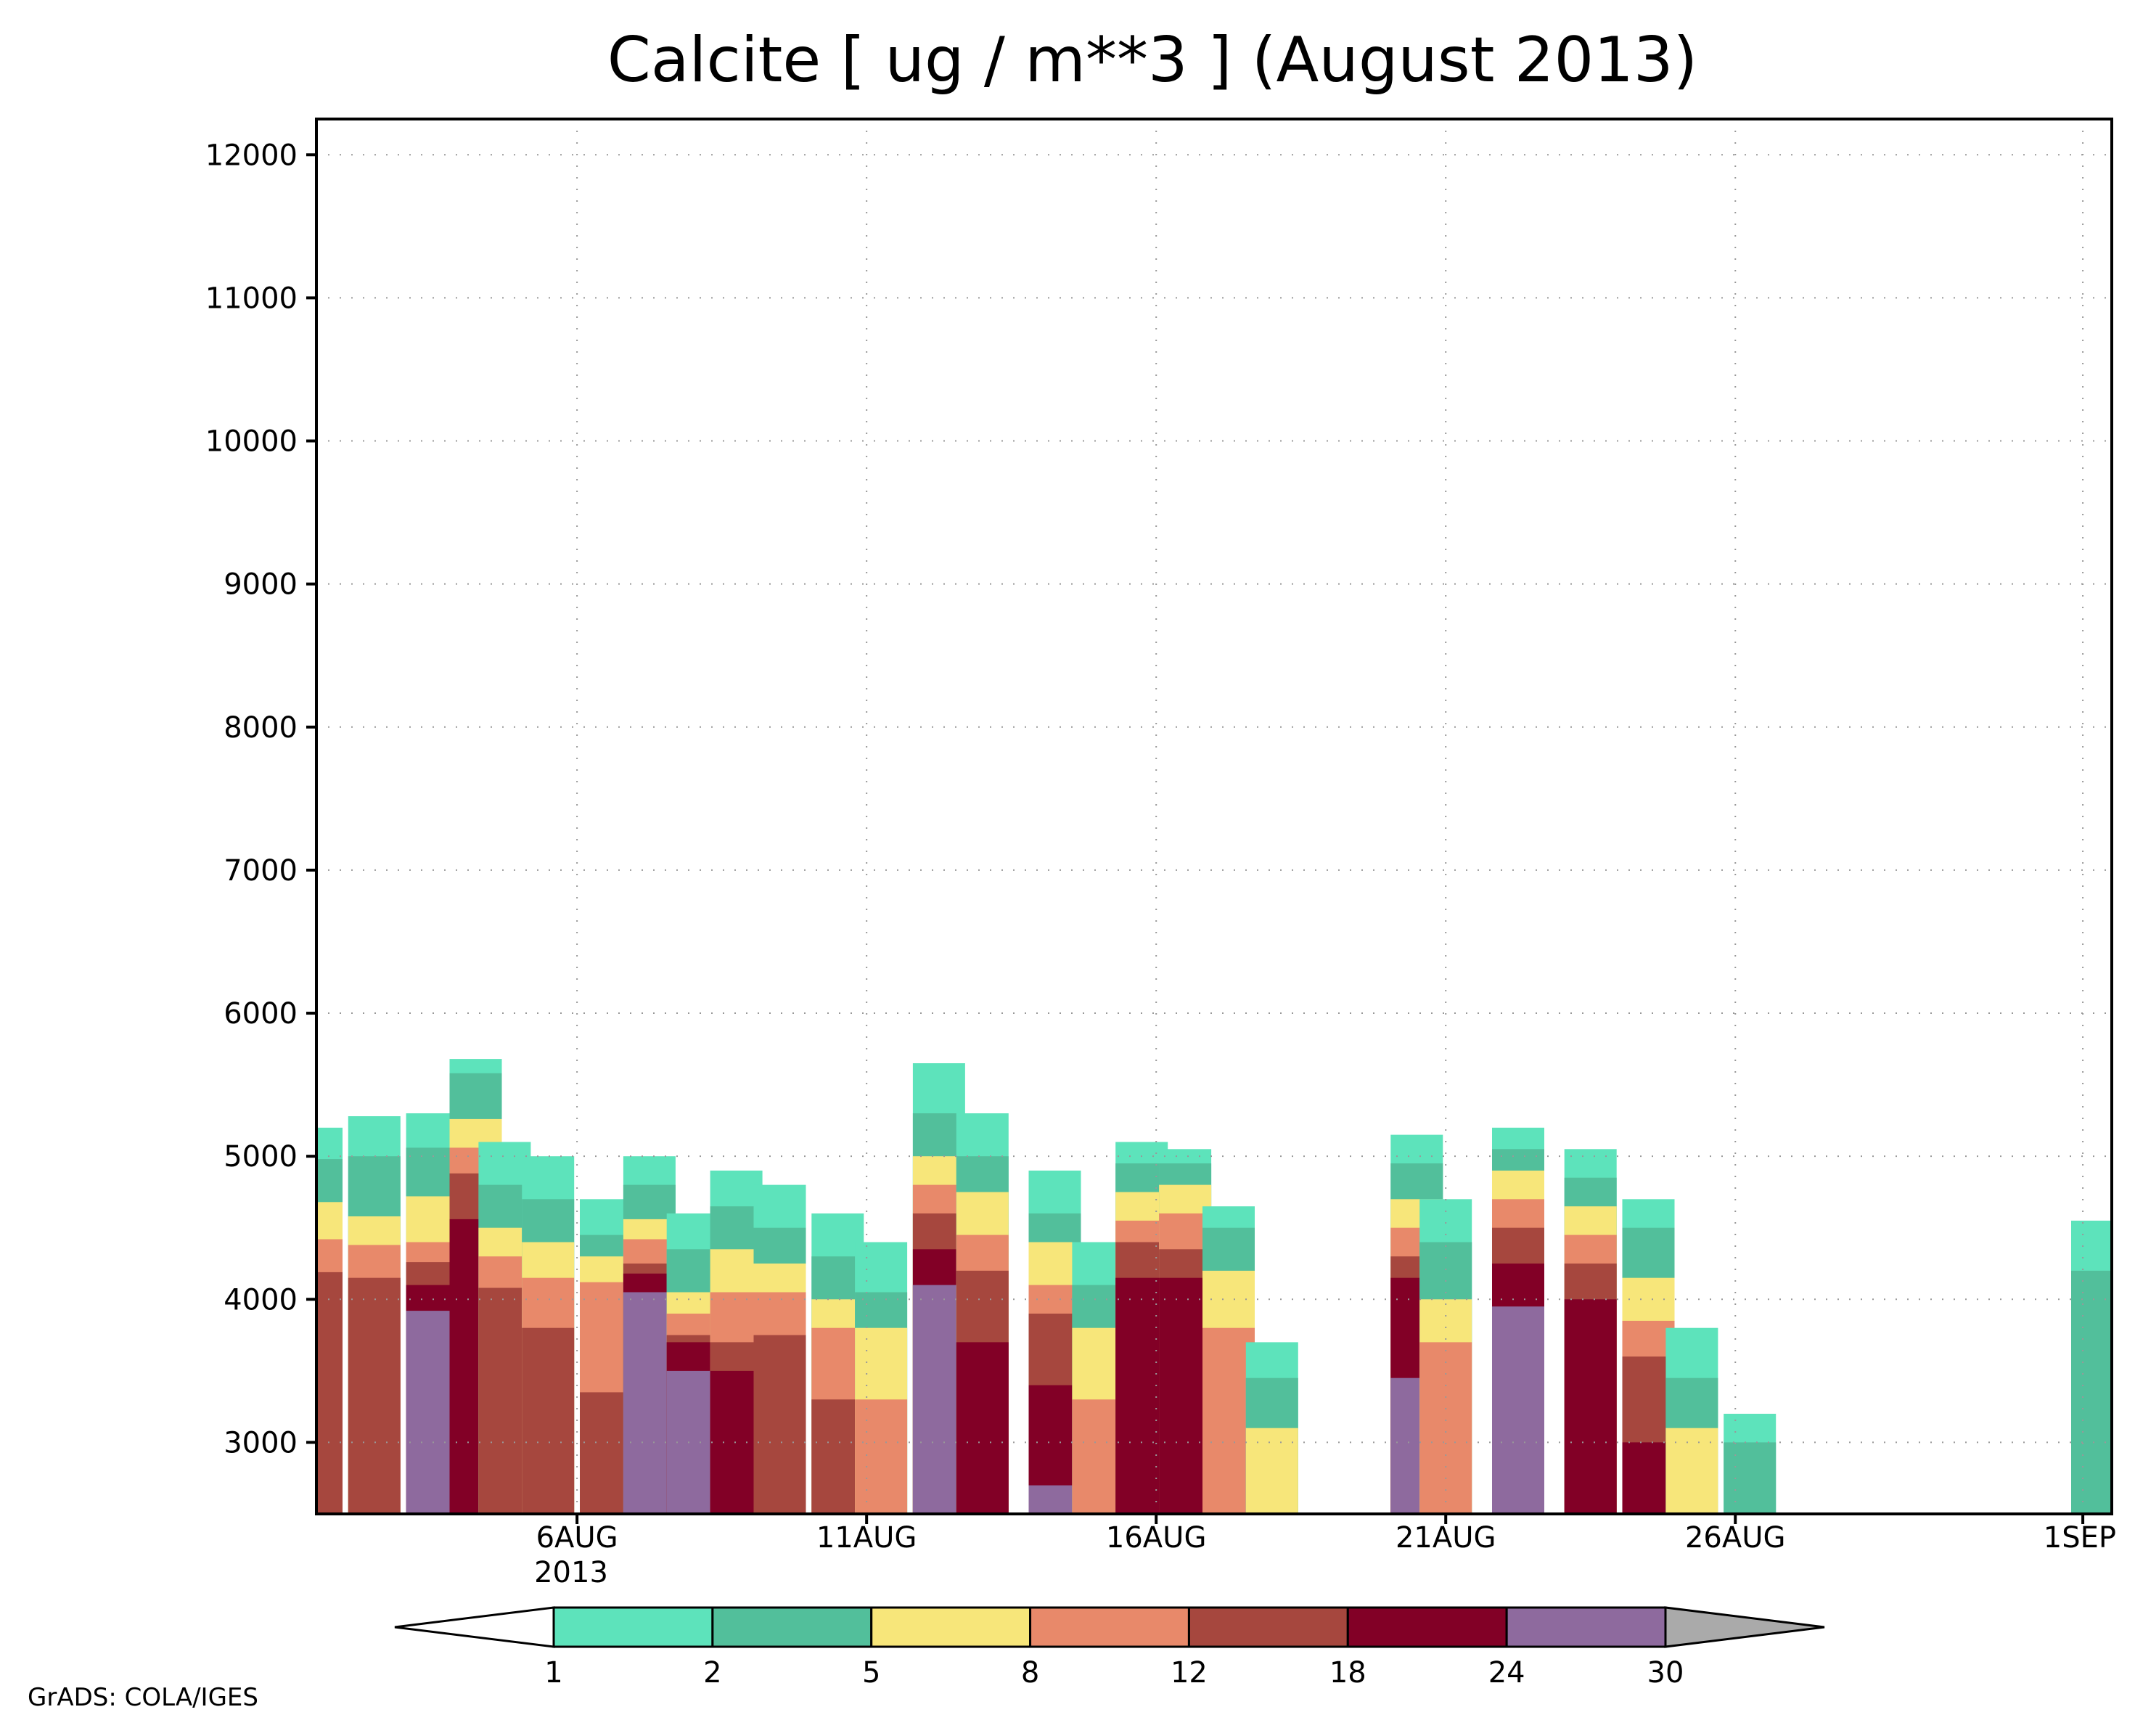 The width and height of the screenshot is (2135, 1736). Describe the element at coordinates (1446, 1538) in the screenshot. I see `x-tick-label: 21AUG` at that location.